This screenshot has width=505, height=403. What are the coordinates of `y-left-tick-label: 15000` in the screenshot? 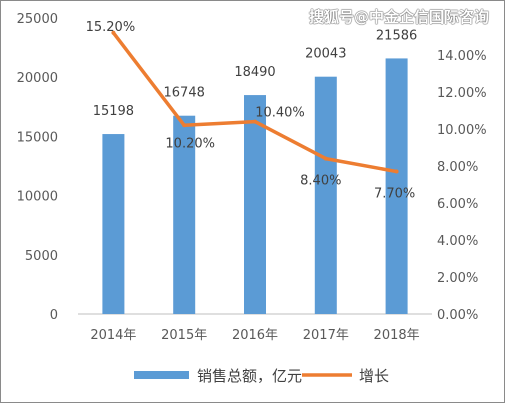 It's located at (37, 137).